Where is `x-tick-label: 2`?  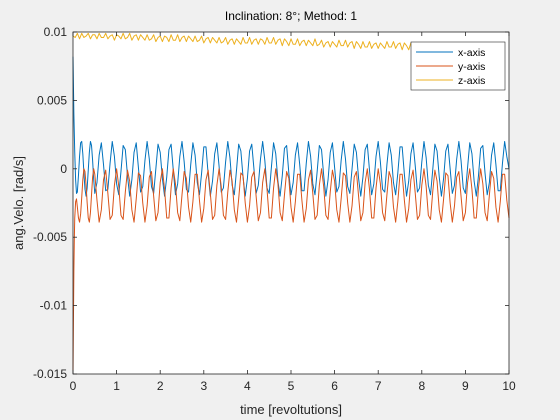
x-tick-label: 2 is located at coordinates (160, 386).